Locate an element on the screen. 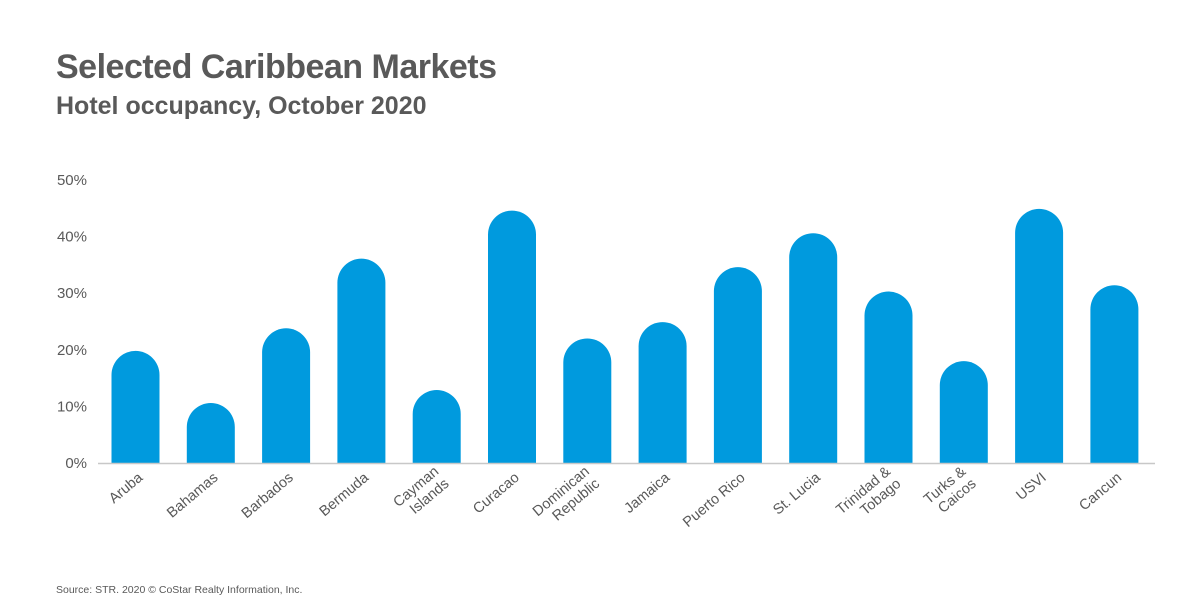 The width and height of the screenshot is (1200, 609). x-tick-label: USVI is located at coordinates (1031, 487).